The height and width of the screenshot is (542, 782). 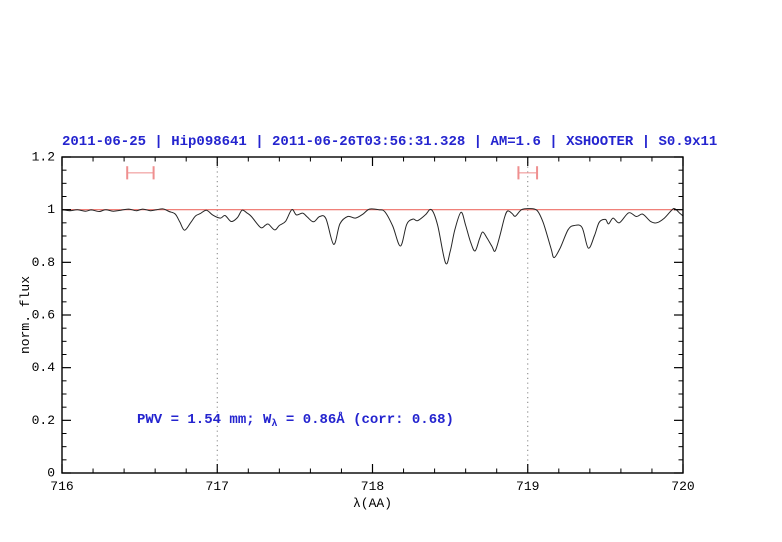 What do you see at coordinates (372, 486) in the screenshot?
I see `x-tick-label: 718` at bounding box center [372, 486].